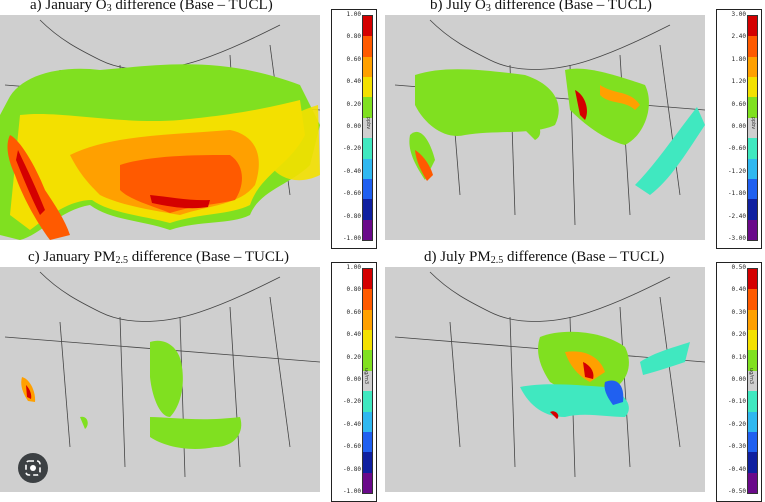  Describe the element at coordinates (541, 7) in the screenshot. I see `panel-b-title: b) July O3 difference (Base – TUCL)` at that location.